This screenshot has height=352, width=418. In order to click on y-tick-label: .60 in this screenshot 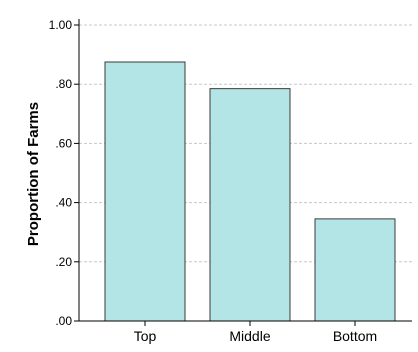, I will do `click(63, 143)`.